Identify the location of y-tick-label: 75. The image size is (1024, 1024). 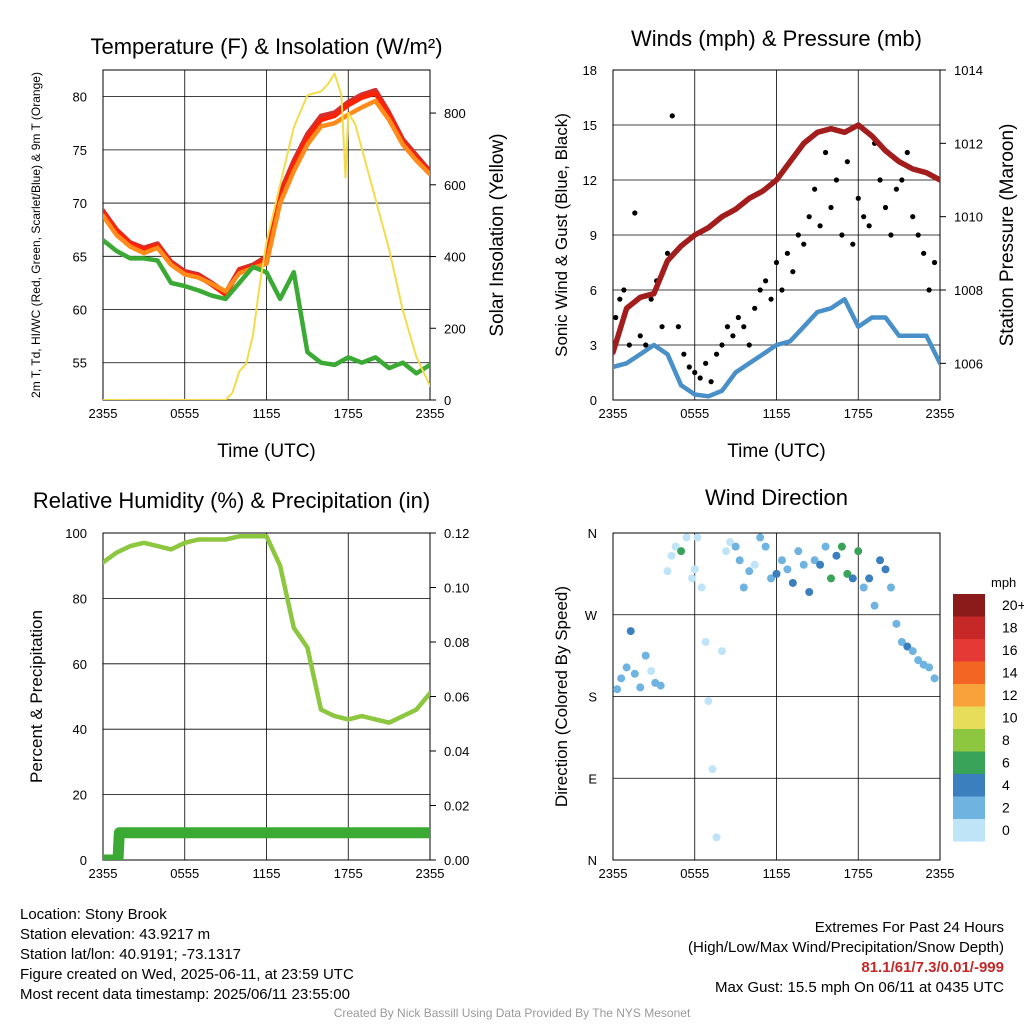
(80, 150).